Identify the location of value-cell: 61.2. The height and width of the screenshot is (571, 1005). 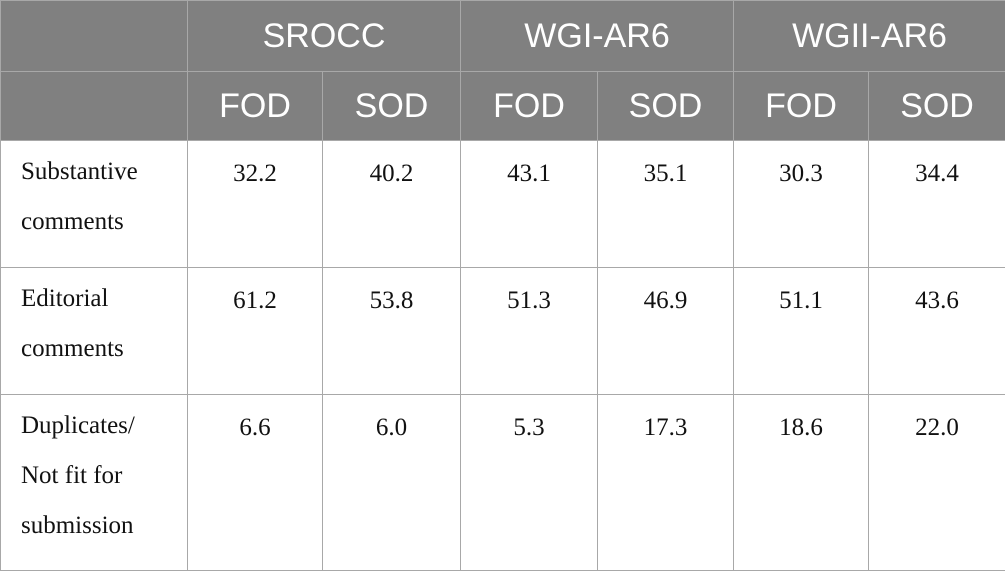
(255, 331).